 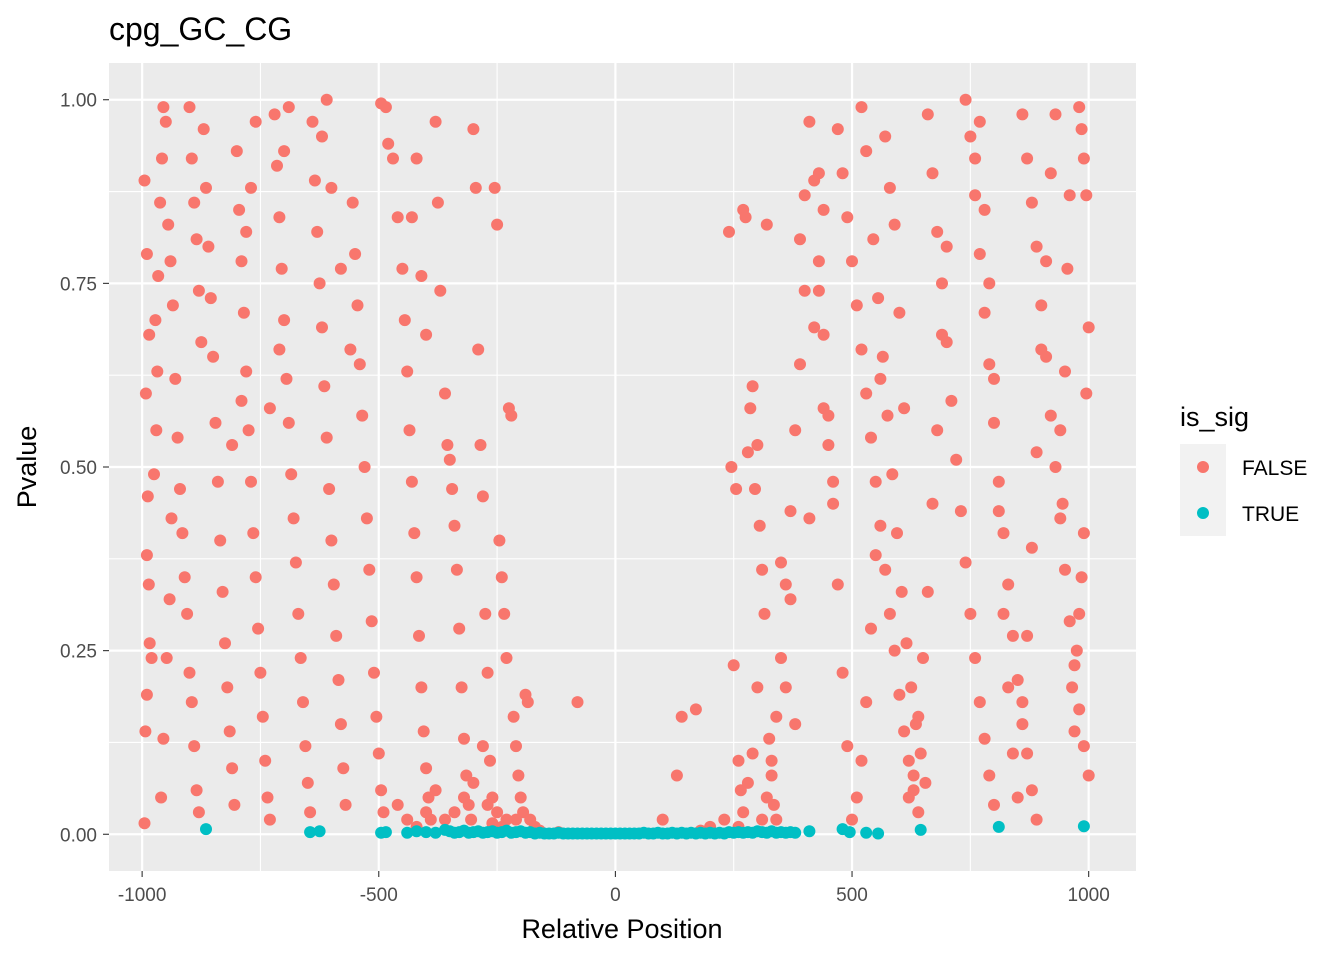 What do you see at coordinates (84, 468) in the screenshot?
I see `y-axis-ticks: 0.00 0.25 0.50 0.75 1.00` at bounding box center [84, 468].